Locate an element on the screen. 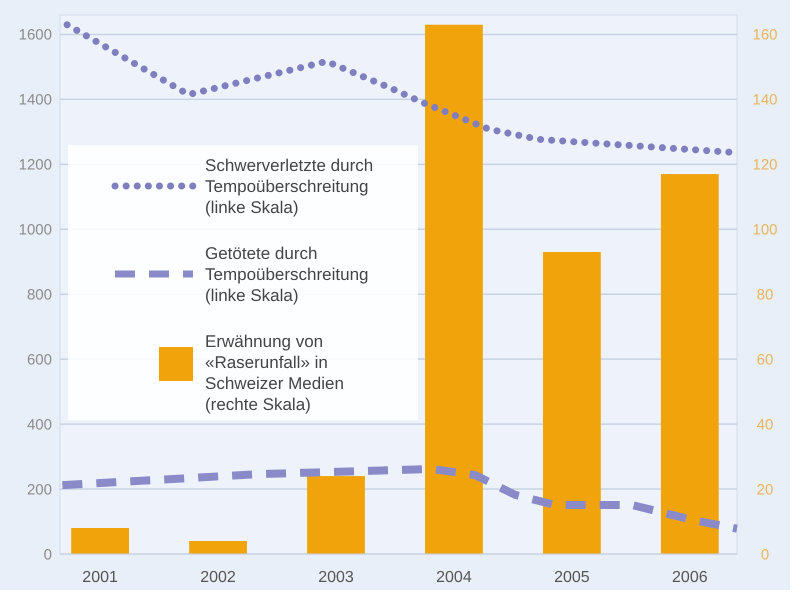 This screenshot has width=801, height=601. y2-tick-label: 60 is located at coordinates (765, 359).